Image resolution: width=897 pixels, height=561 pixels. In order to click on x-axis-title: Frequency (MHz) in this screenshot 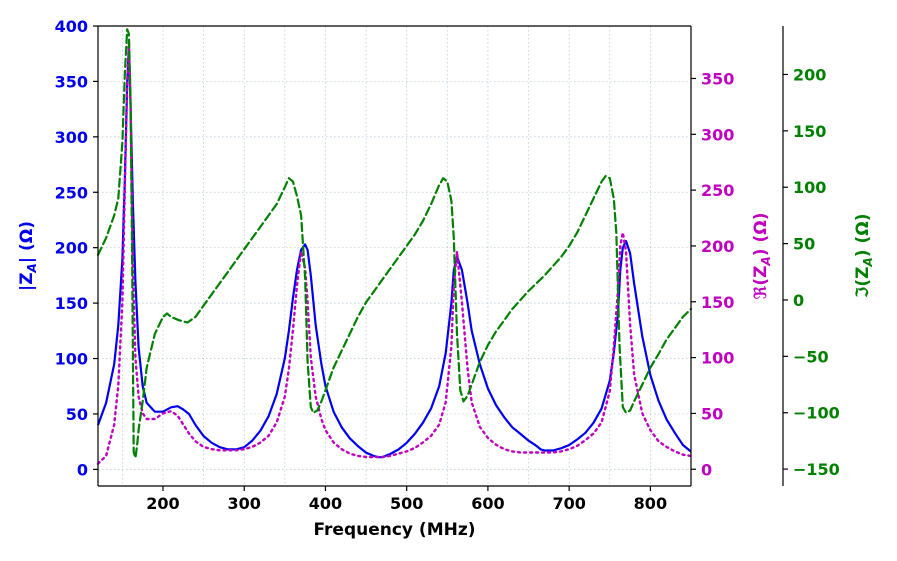, I will do `click(395, 530)`.